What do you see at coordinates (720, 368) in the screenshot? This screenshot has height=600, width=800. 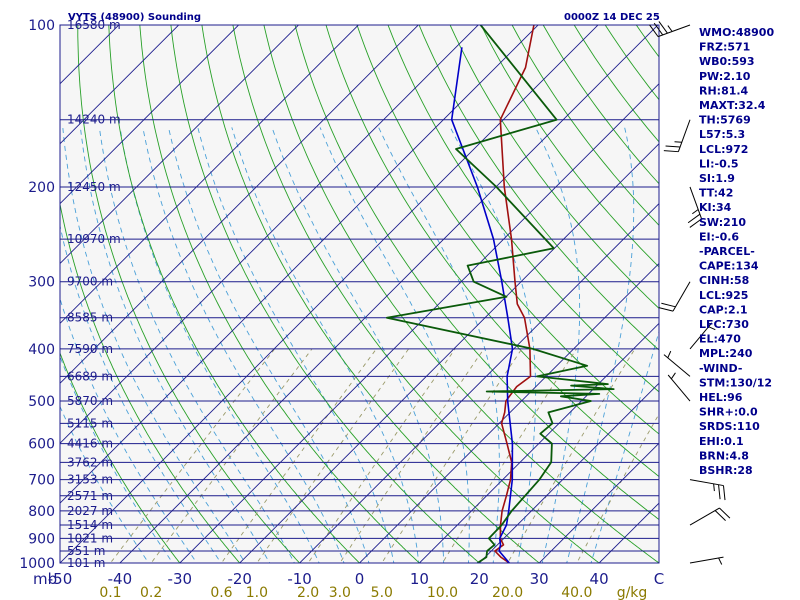 I see `index-line: -WIND-` at bounding box center [720, 368].